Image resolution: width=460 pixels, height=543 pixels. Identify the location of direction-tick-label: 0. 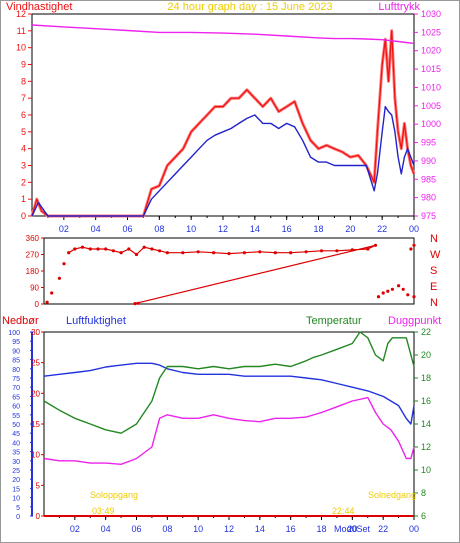
(37, 304).